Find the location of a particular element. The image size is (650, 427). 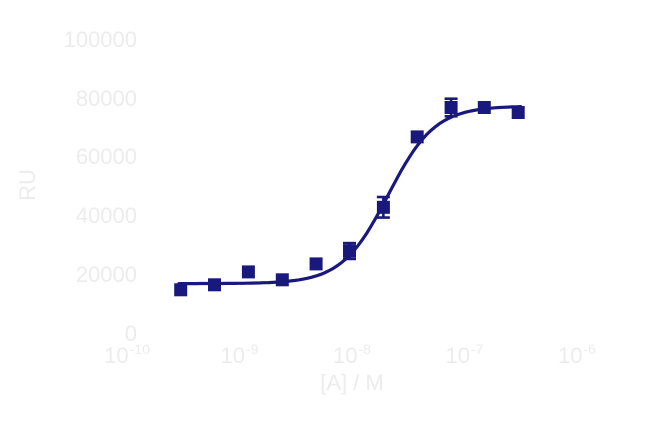

x-tick-label: 10⁻⁷ is located at coordinates (464, 354).